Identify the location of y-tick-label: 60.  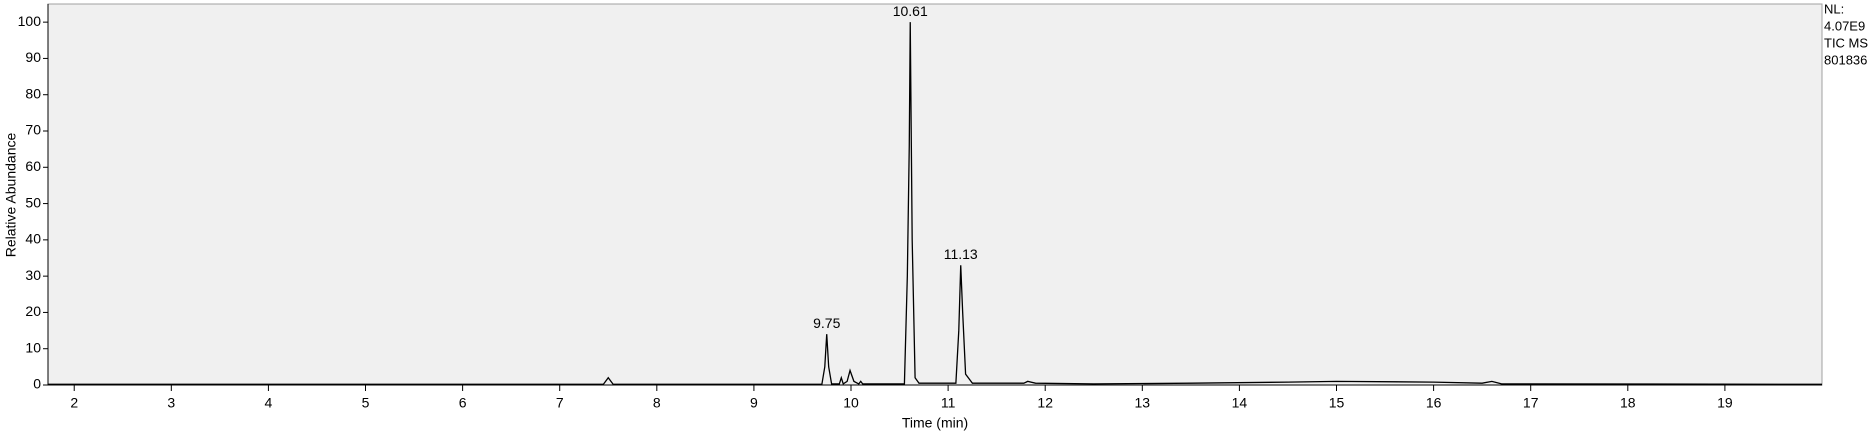
(33, 166).